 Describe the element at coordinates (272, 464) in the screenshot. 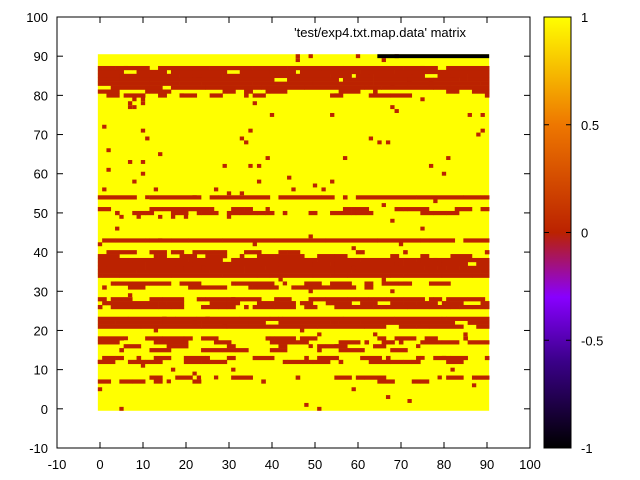

I see `x-tick-label: 40` at that location.